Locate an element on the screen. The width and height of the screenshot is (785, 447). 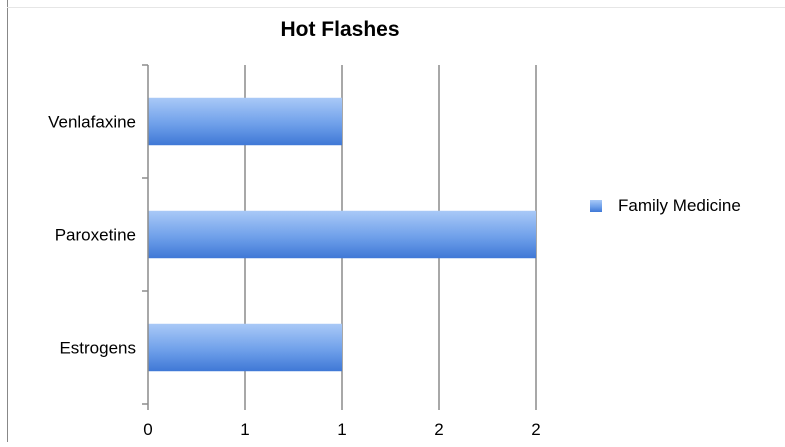
legend: Family Medicine is located at coordinates (665, 205).